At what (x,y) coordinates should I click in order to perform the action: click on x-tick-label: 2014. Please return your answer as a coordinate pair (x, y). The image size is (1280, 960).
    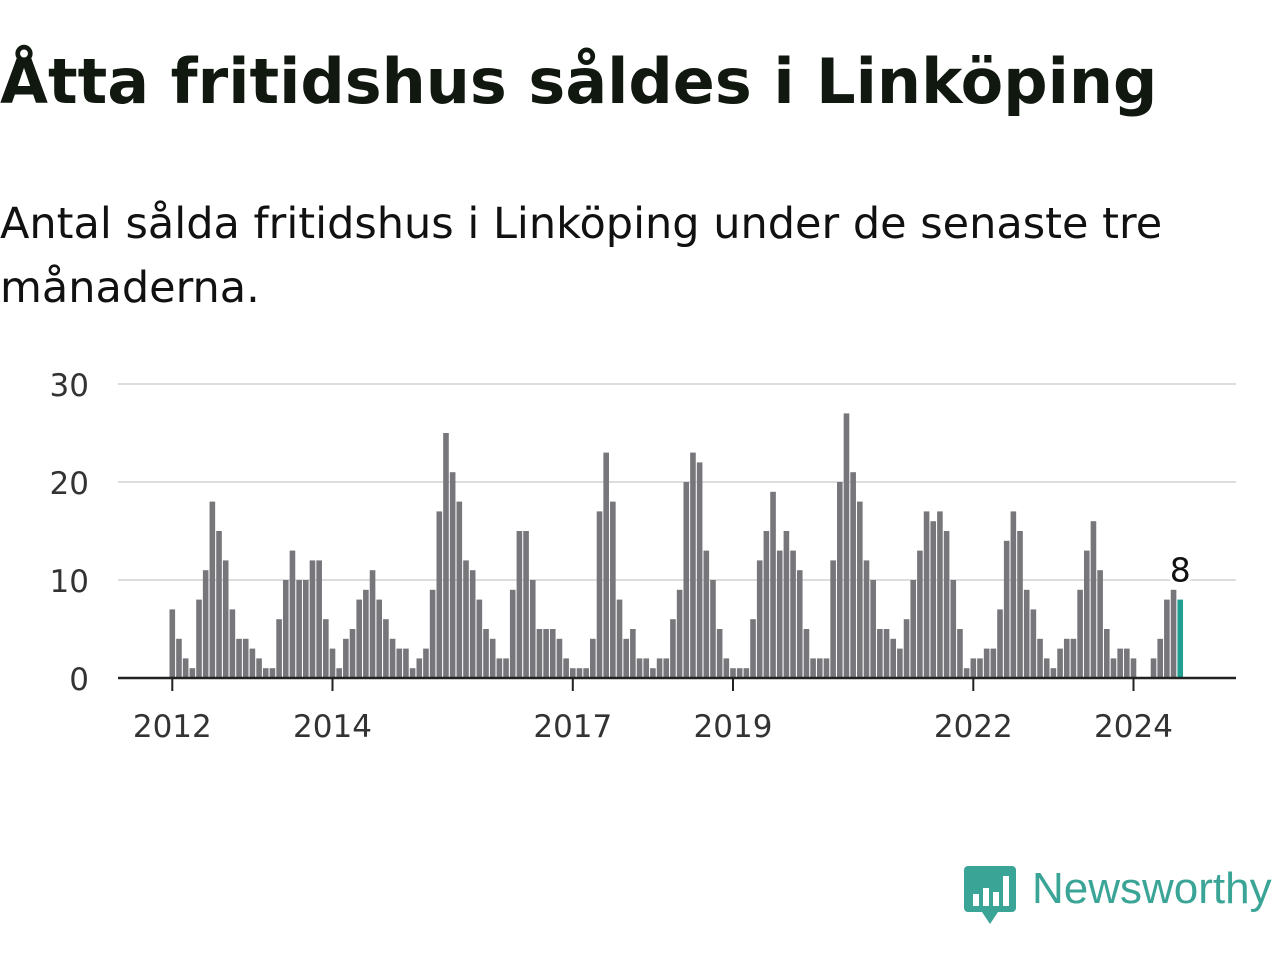
    Looking at the image, I should click on (332, 727).